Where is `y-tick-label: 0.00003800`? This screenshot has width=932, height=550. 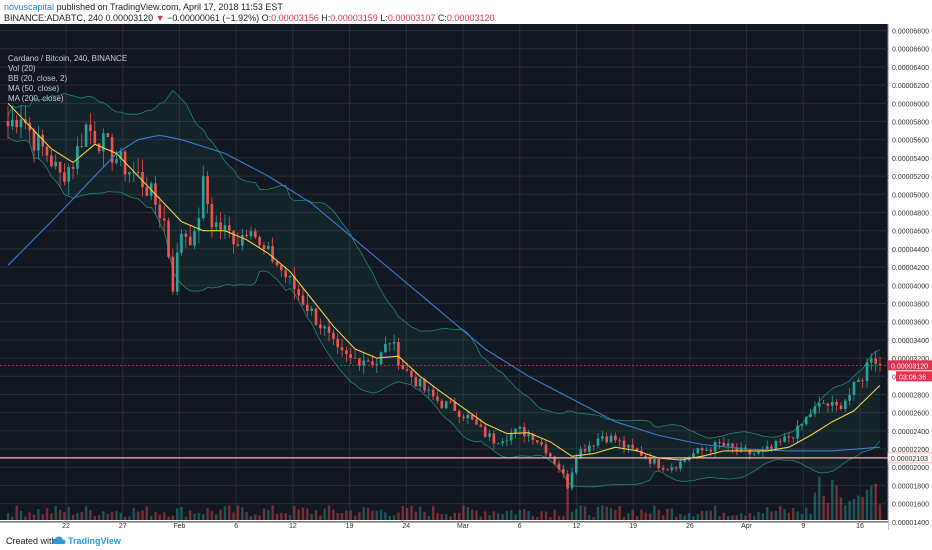 y-tick-label: 0.00003800 is located at coordinates (910, 304).